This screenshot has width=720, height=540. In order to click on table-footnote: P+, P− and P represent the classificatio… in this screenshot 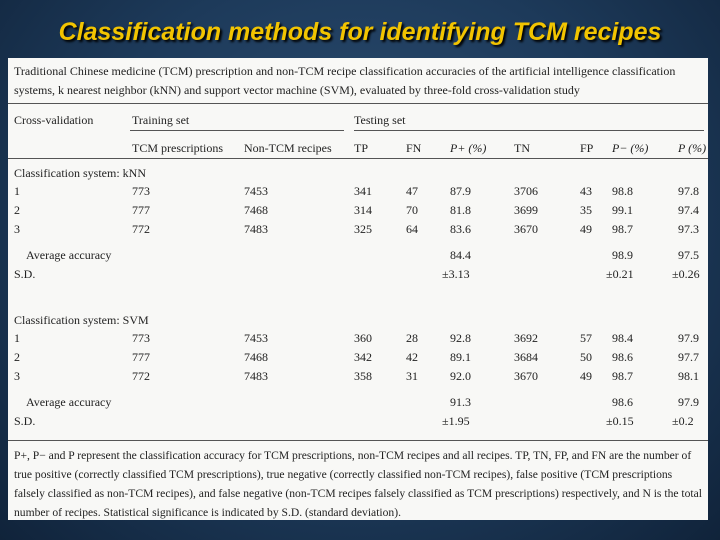, I will do `click(358, 484)`.